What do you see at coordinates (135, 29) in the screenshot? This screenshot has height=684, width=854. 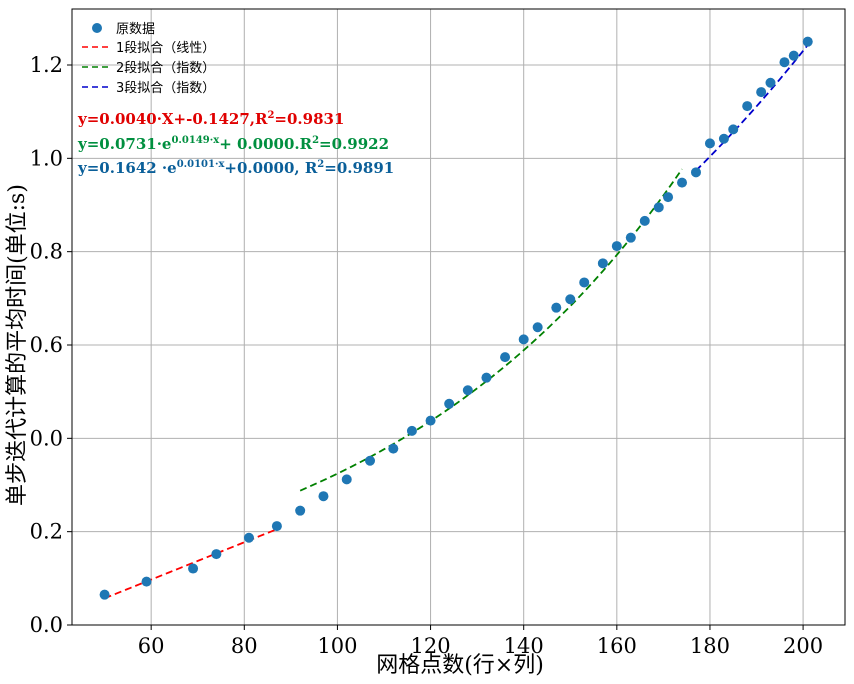 I see `legend-label-raw-data: 原数据` at bounding box center [135, 29].